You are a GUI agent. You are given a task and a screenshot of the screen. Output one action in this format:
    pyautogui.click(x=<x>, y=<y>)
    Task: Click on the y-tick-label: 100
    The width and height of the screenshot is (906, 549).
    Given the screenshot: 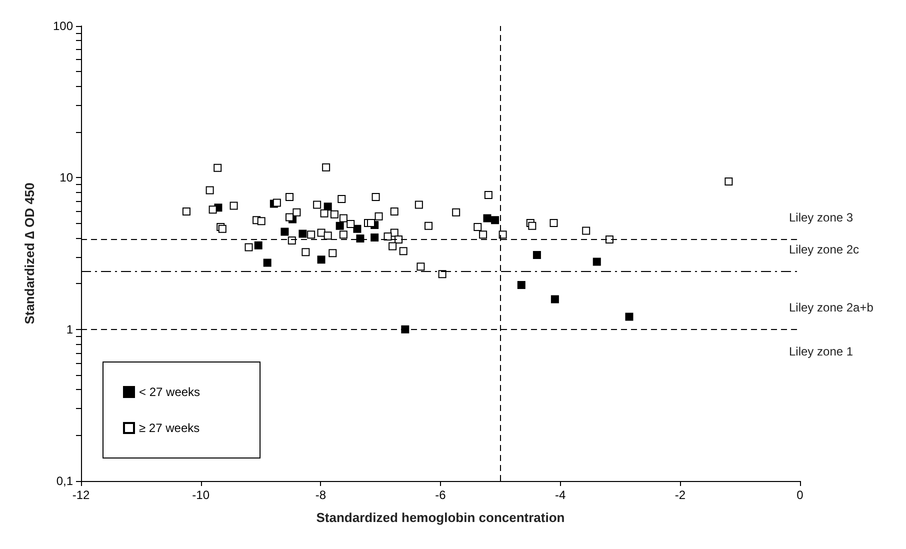 What is the action you would take?
    pyautogui.click(x=63, y=26)
    